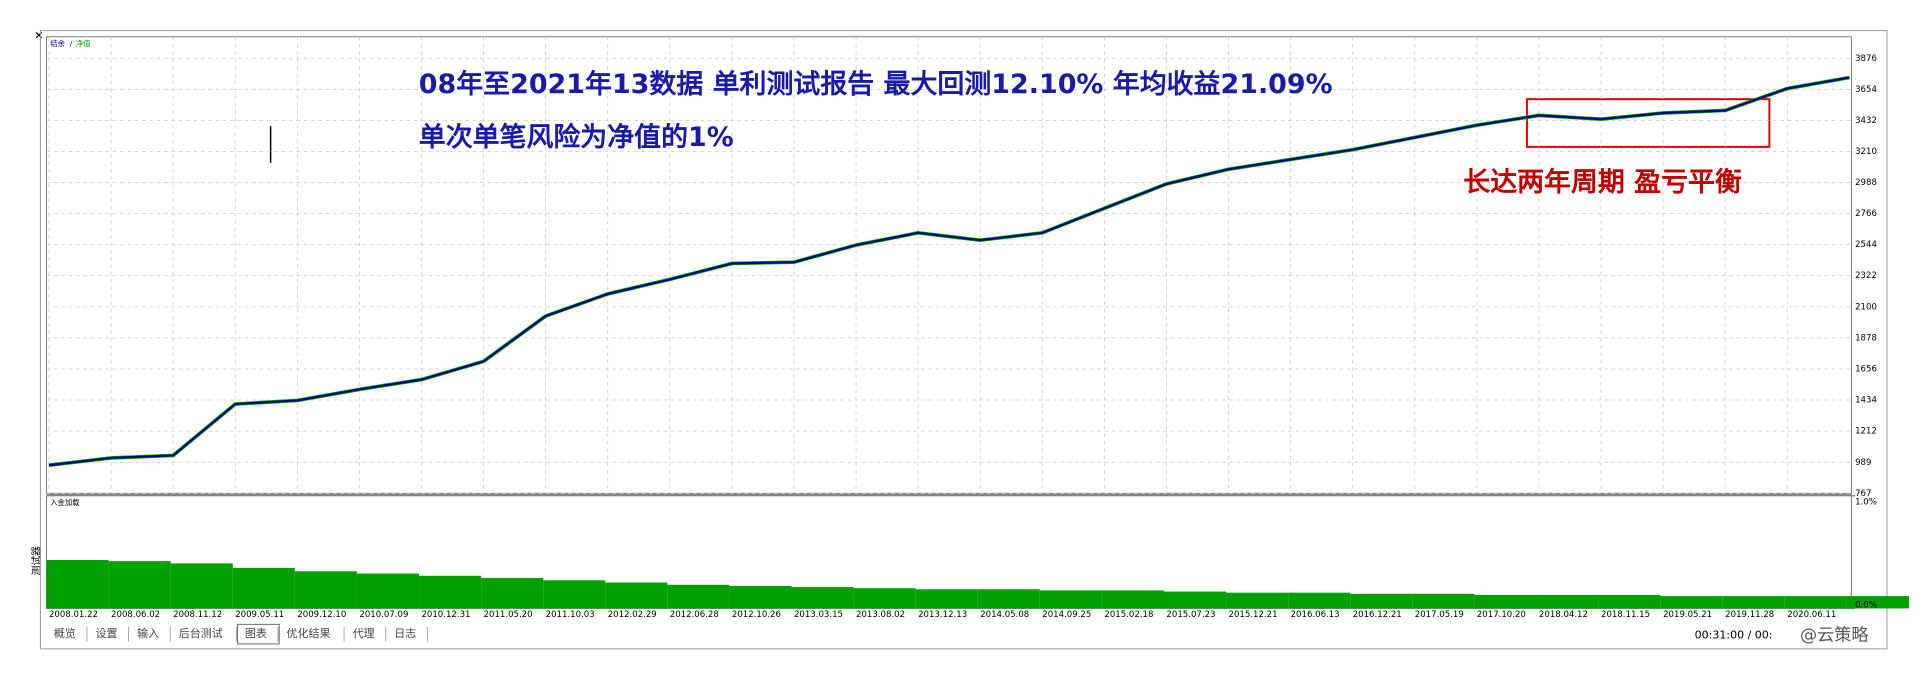 The image size is (1920, 677). What do you see at coordinates (1866, 432) in the screenshot?
I see `y-tick-label: 1212` at bounding box center [1866, 432].